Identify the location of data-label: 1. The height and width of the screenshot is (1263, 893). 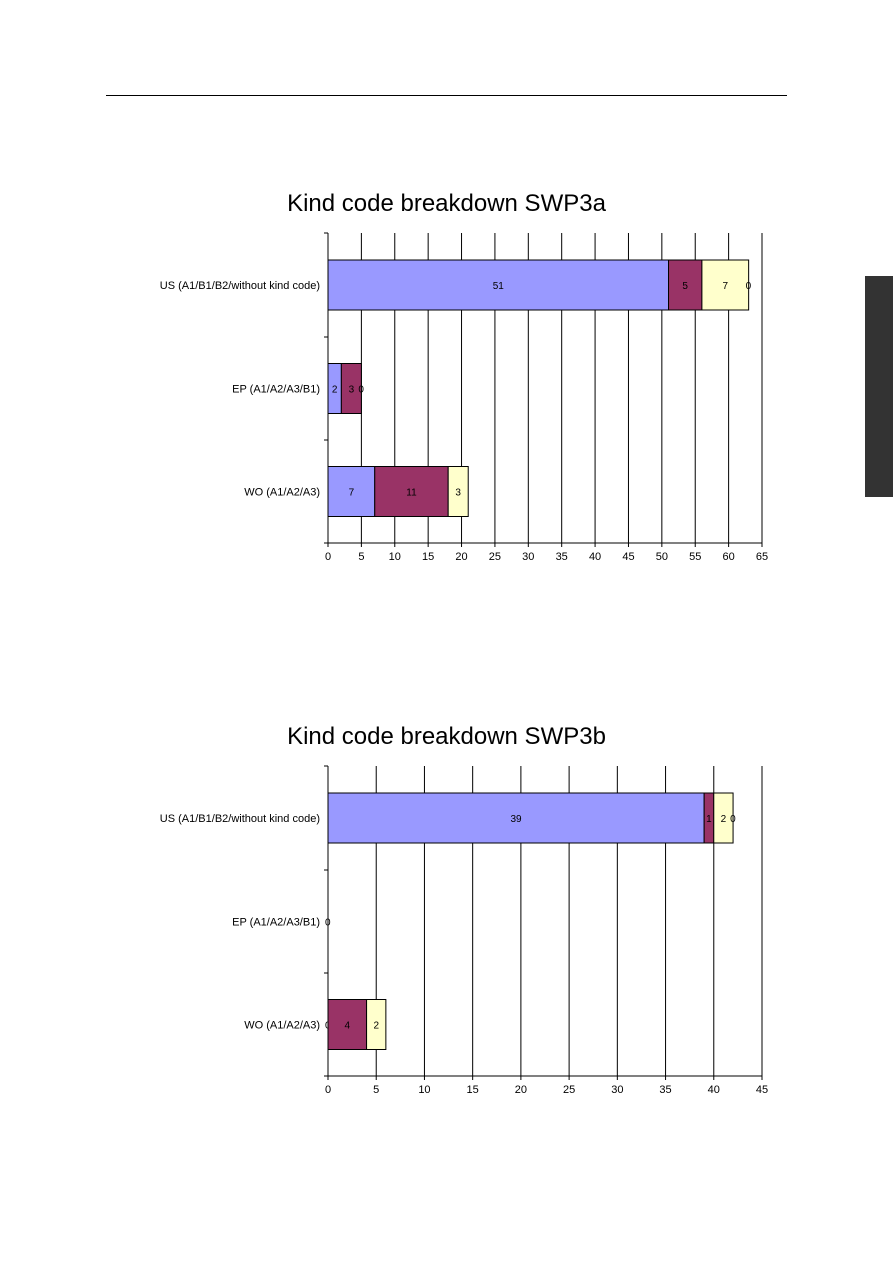
(709, 819).